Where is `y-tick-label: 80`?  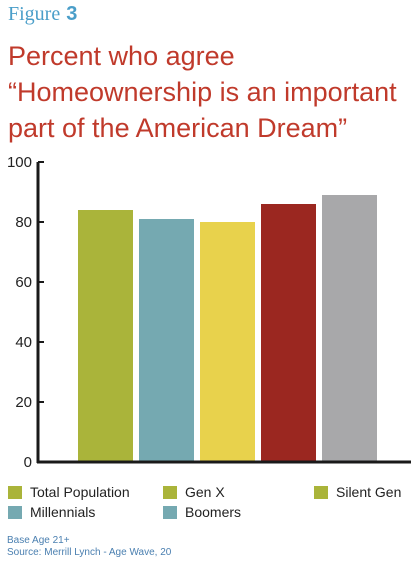 y-tick-label: 80 is located at coordinates (23, 222).